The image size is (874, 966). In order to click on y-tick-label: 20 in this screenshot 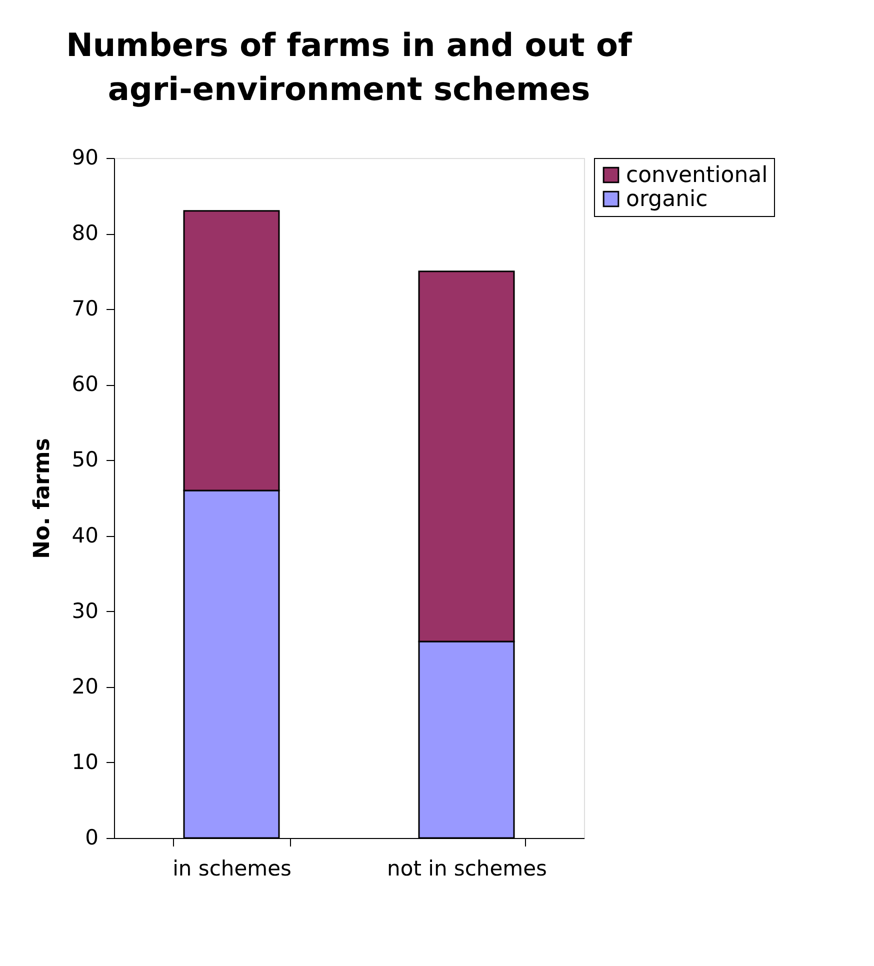, I will do `click(85, 686)`.